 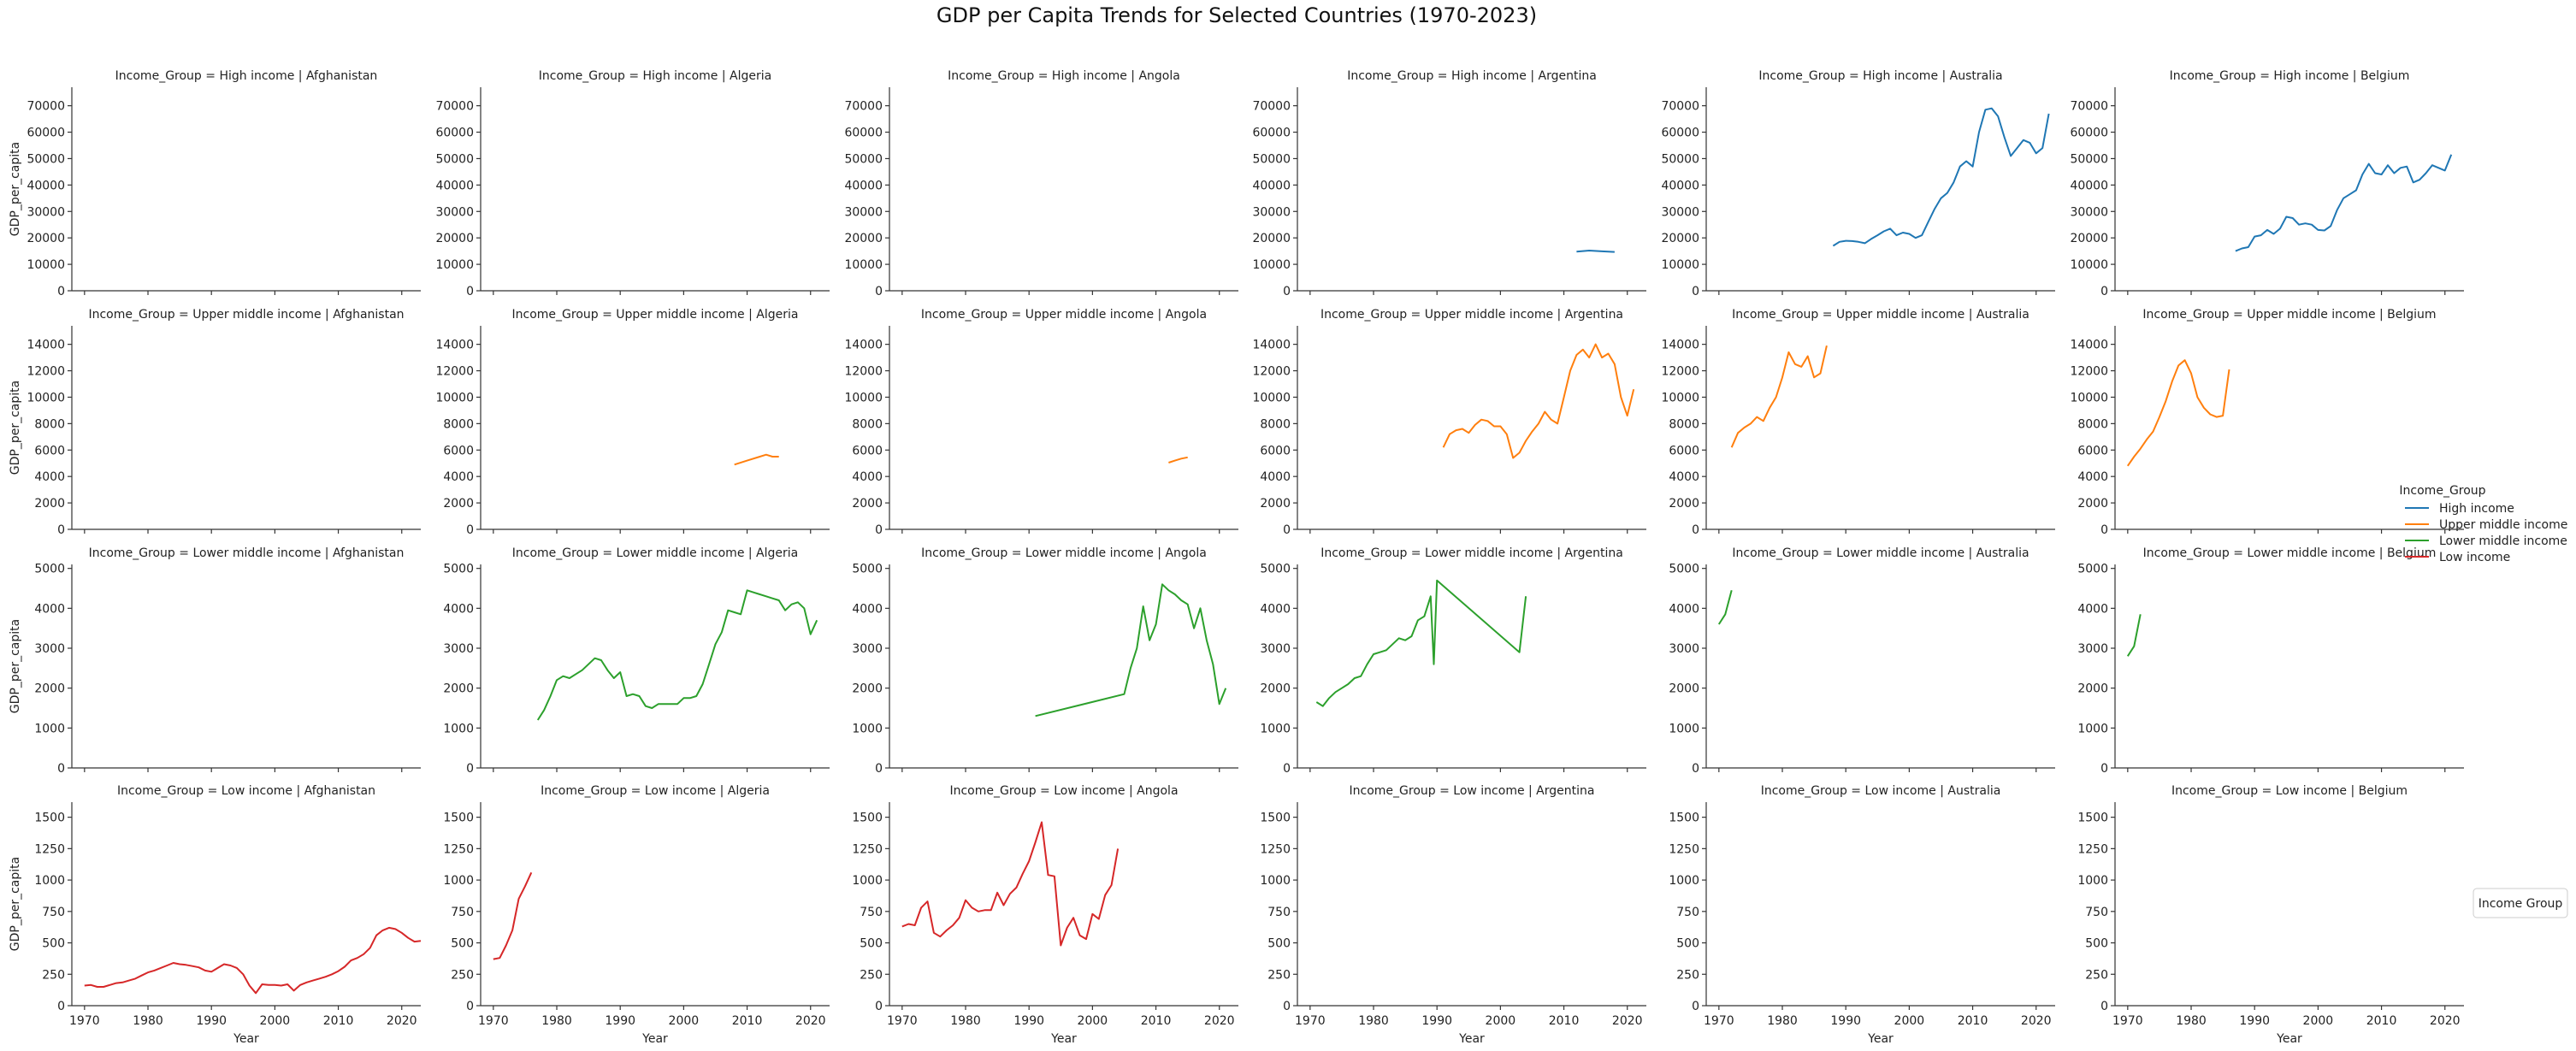 I want to click on y-tick-label: 250, so click(x=462, y=975).